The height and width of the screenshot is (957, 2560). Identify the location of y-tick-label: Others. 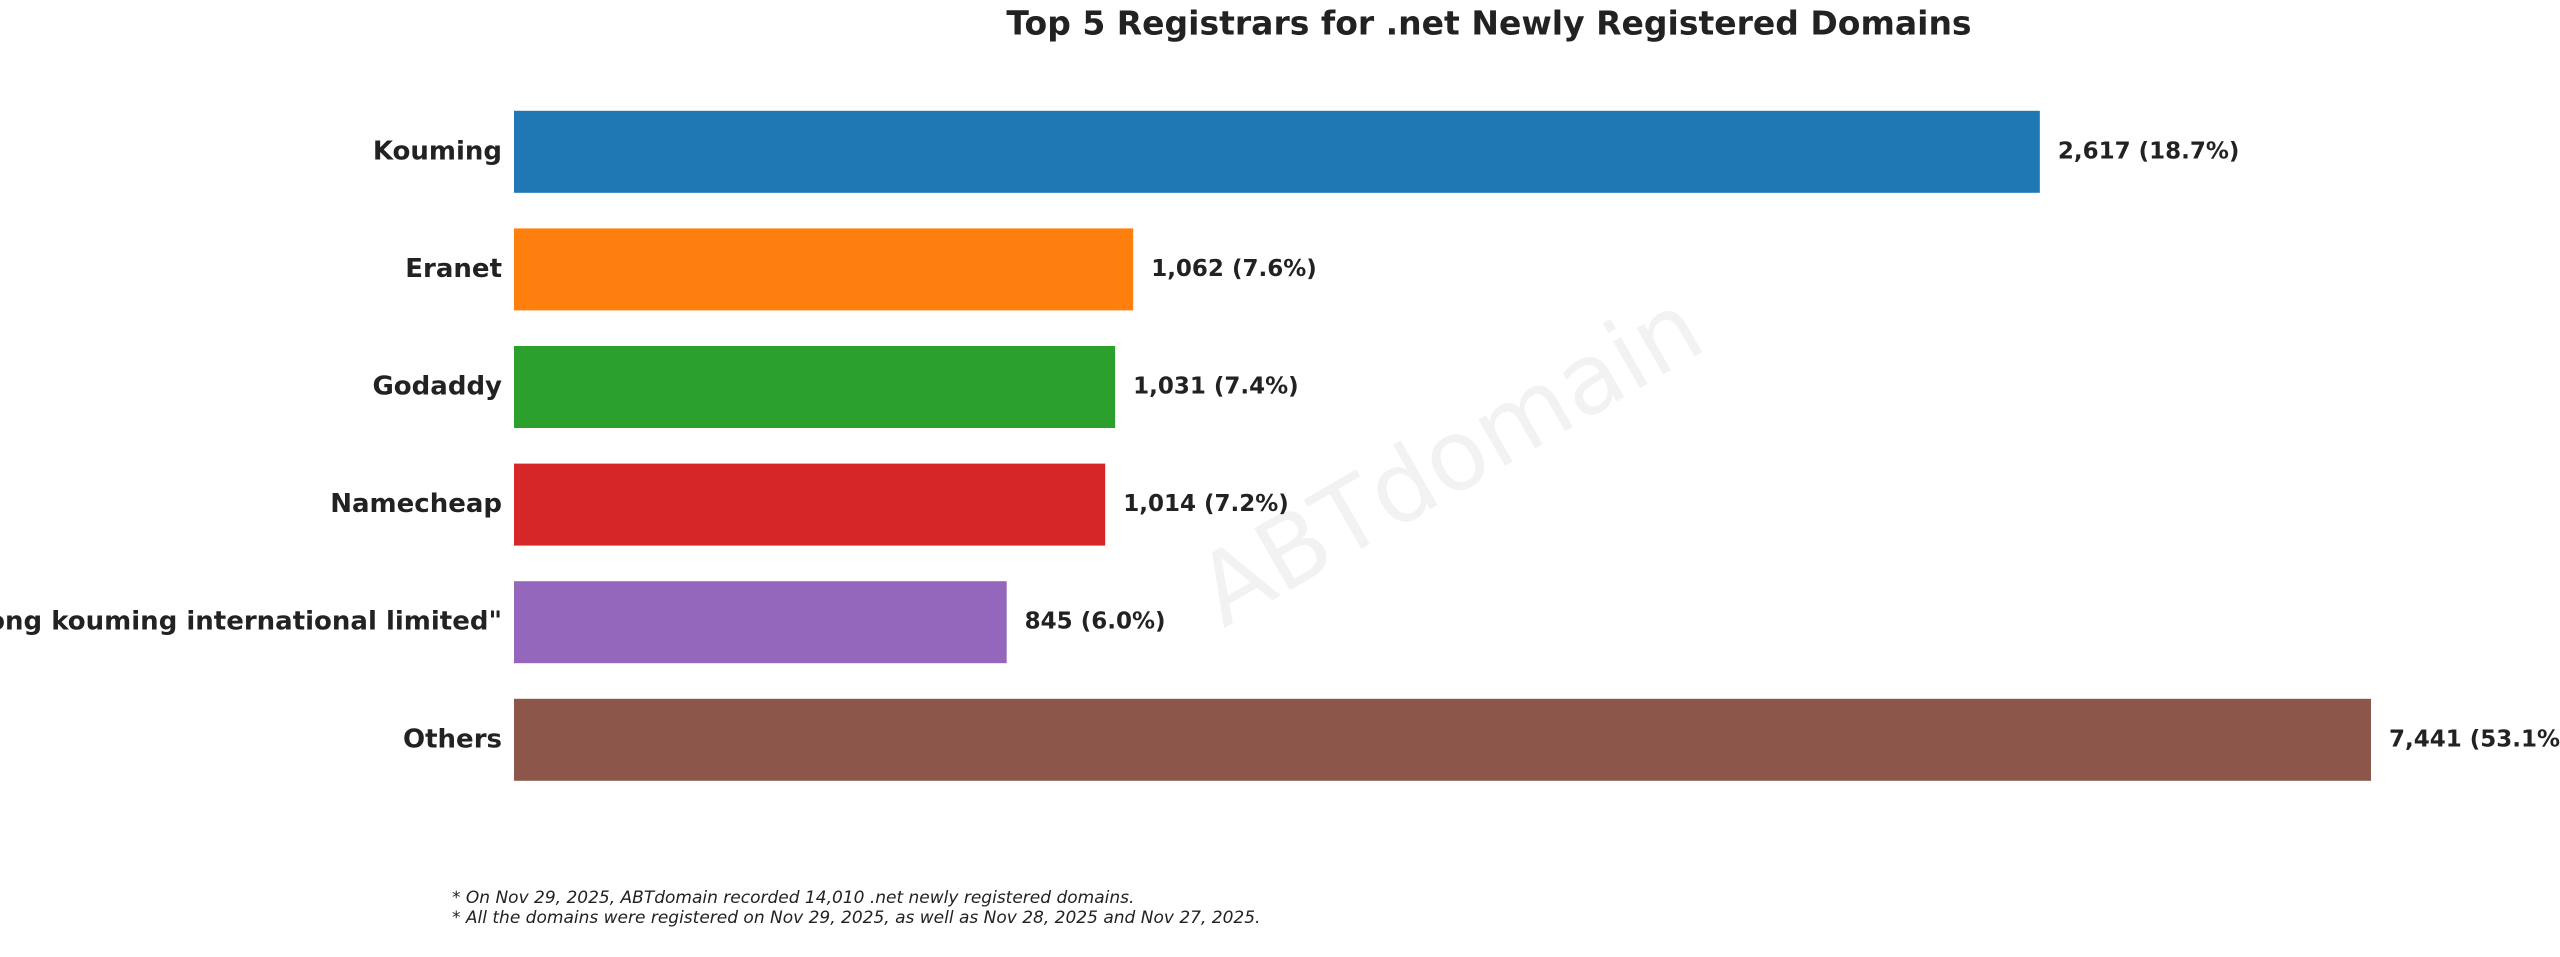
(452, 739).